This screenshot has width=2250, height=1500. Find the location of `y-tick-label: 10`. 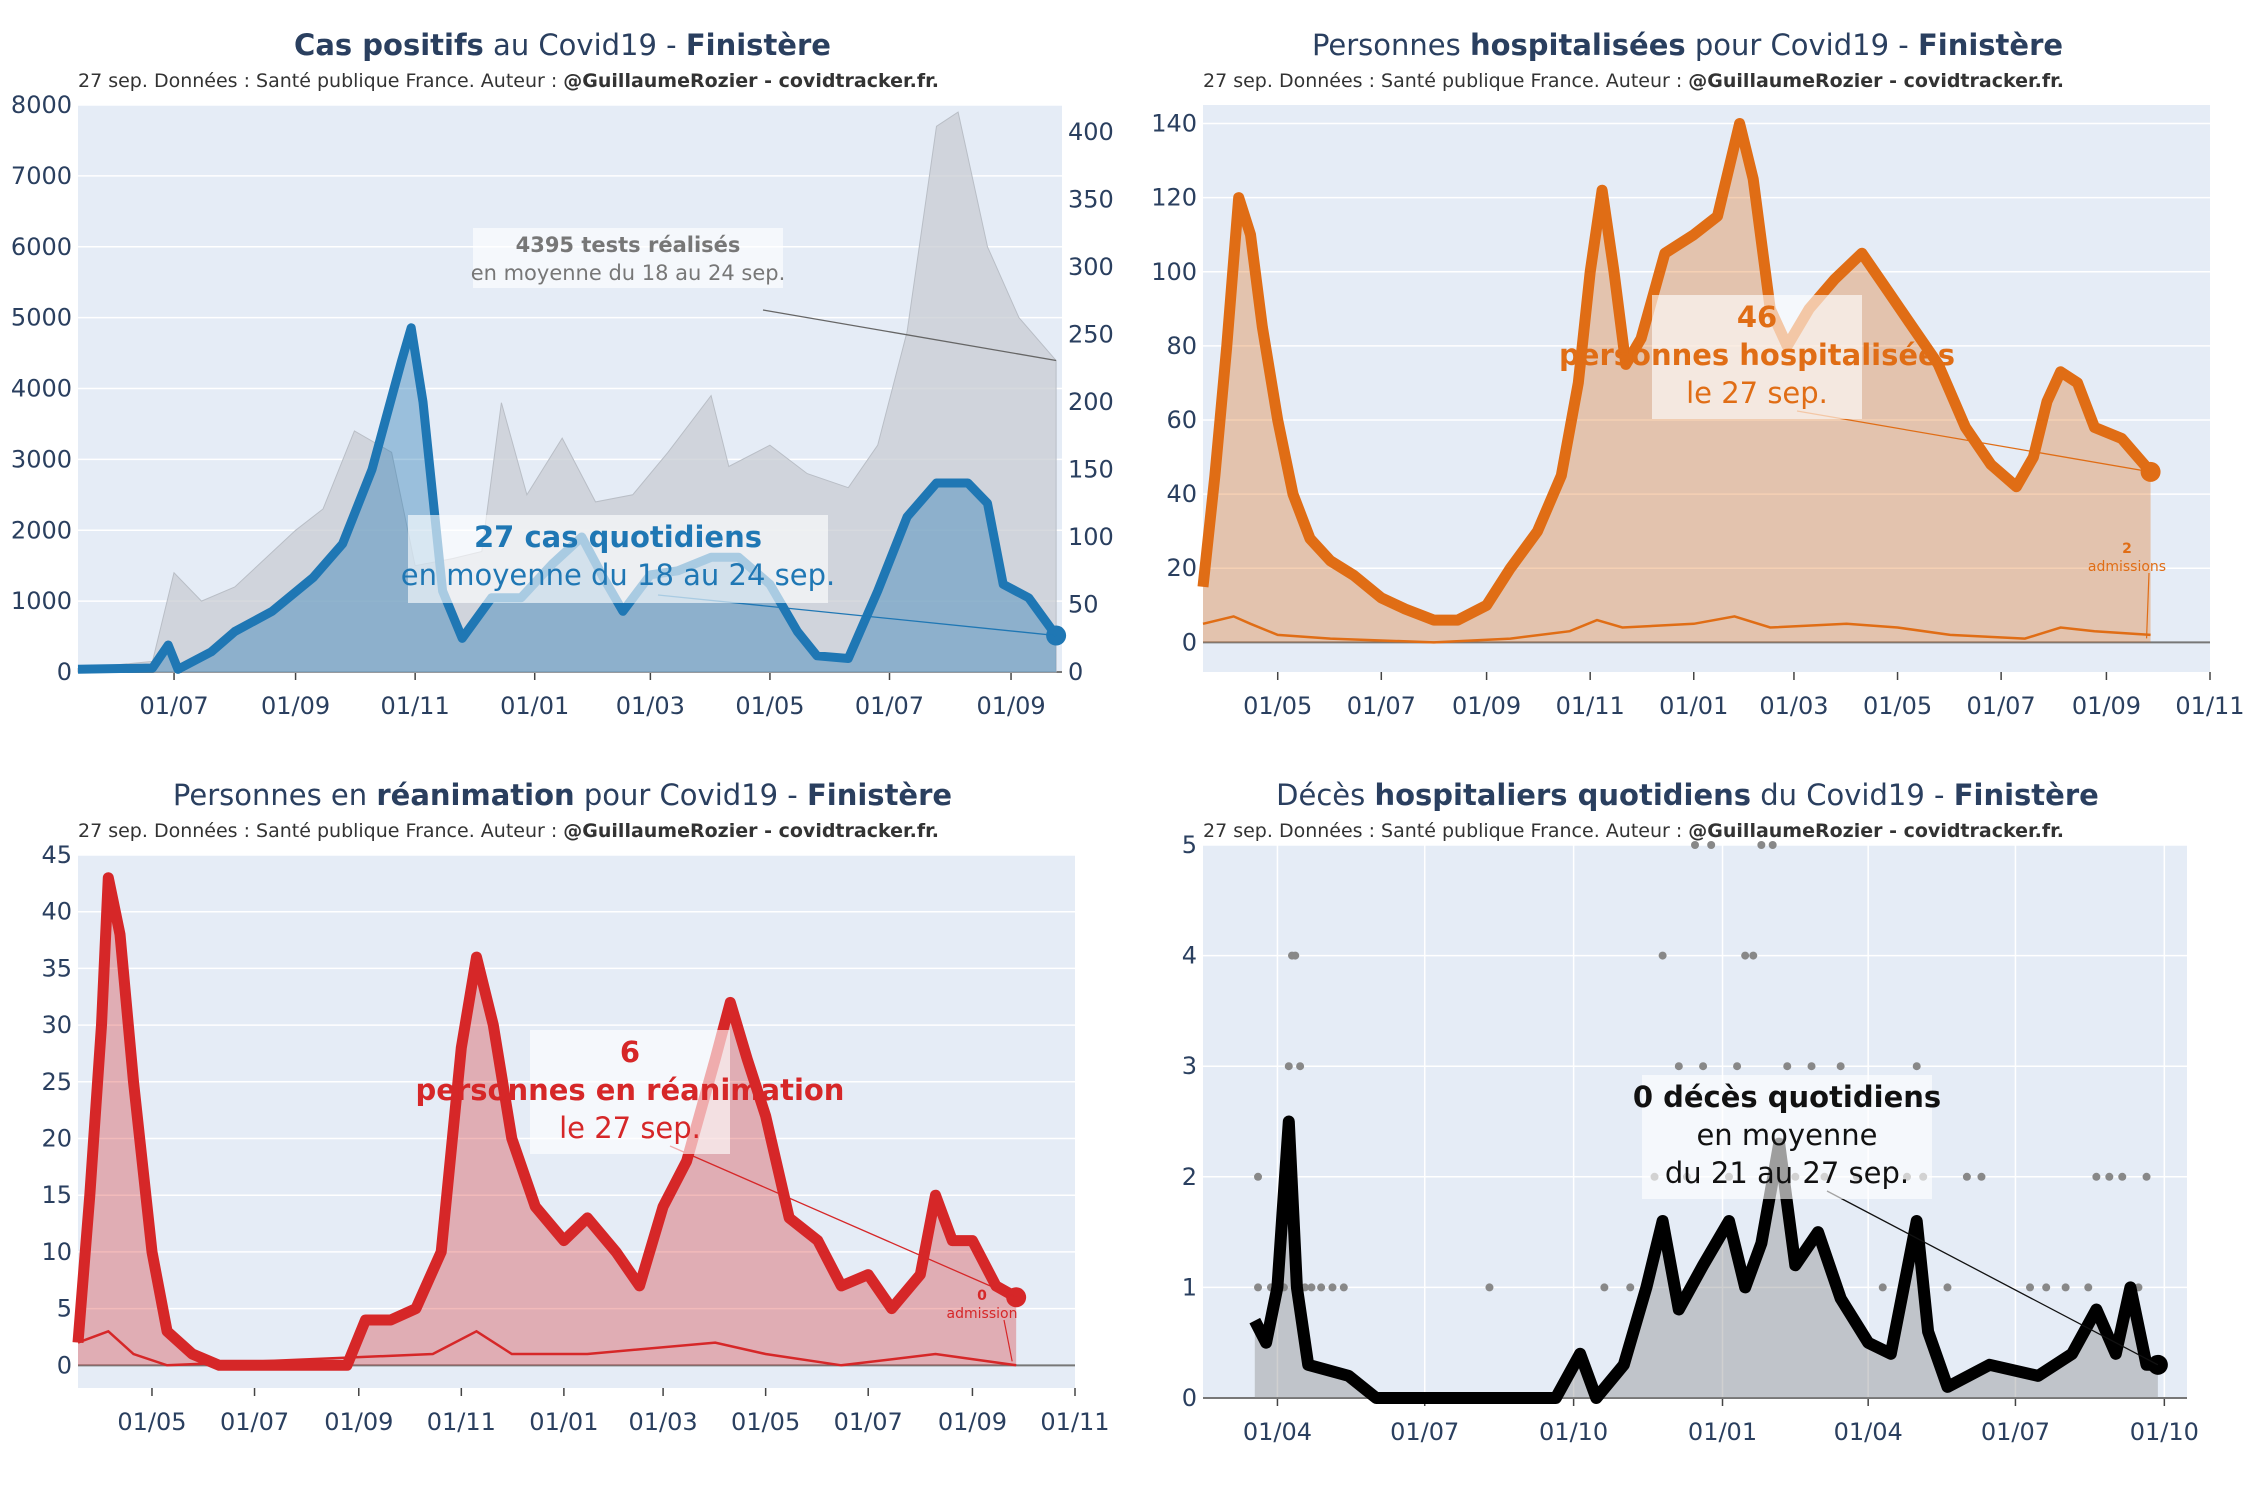

y-tick-label: 10 is located at coordinates (56, 1252).